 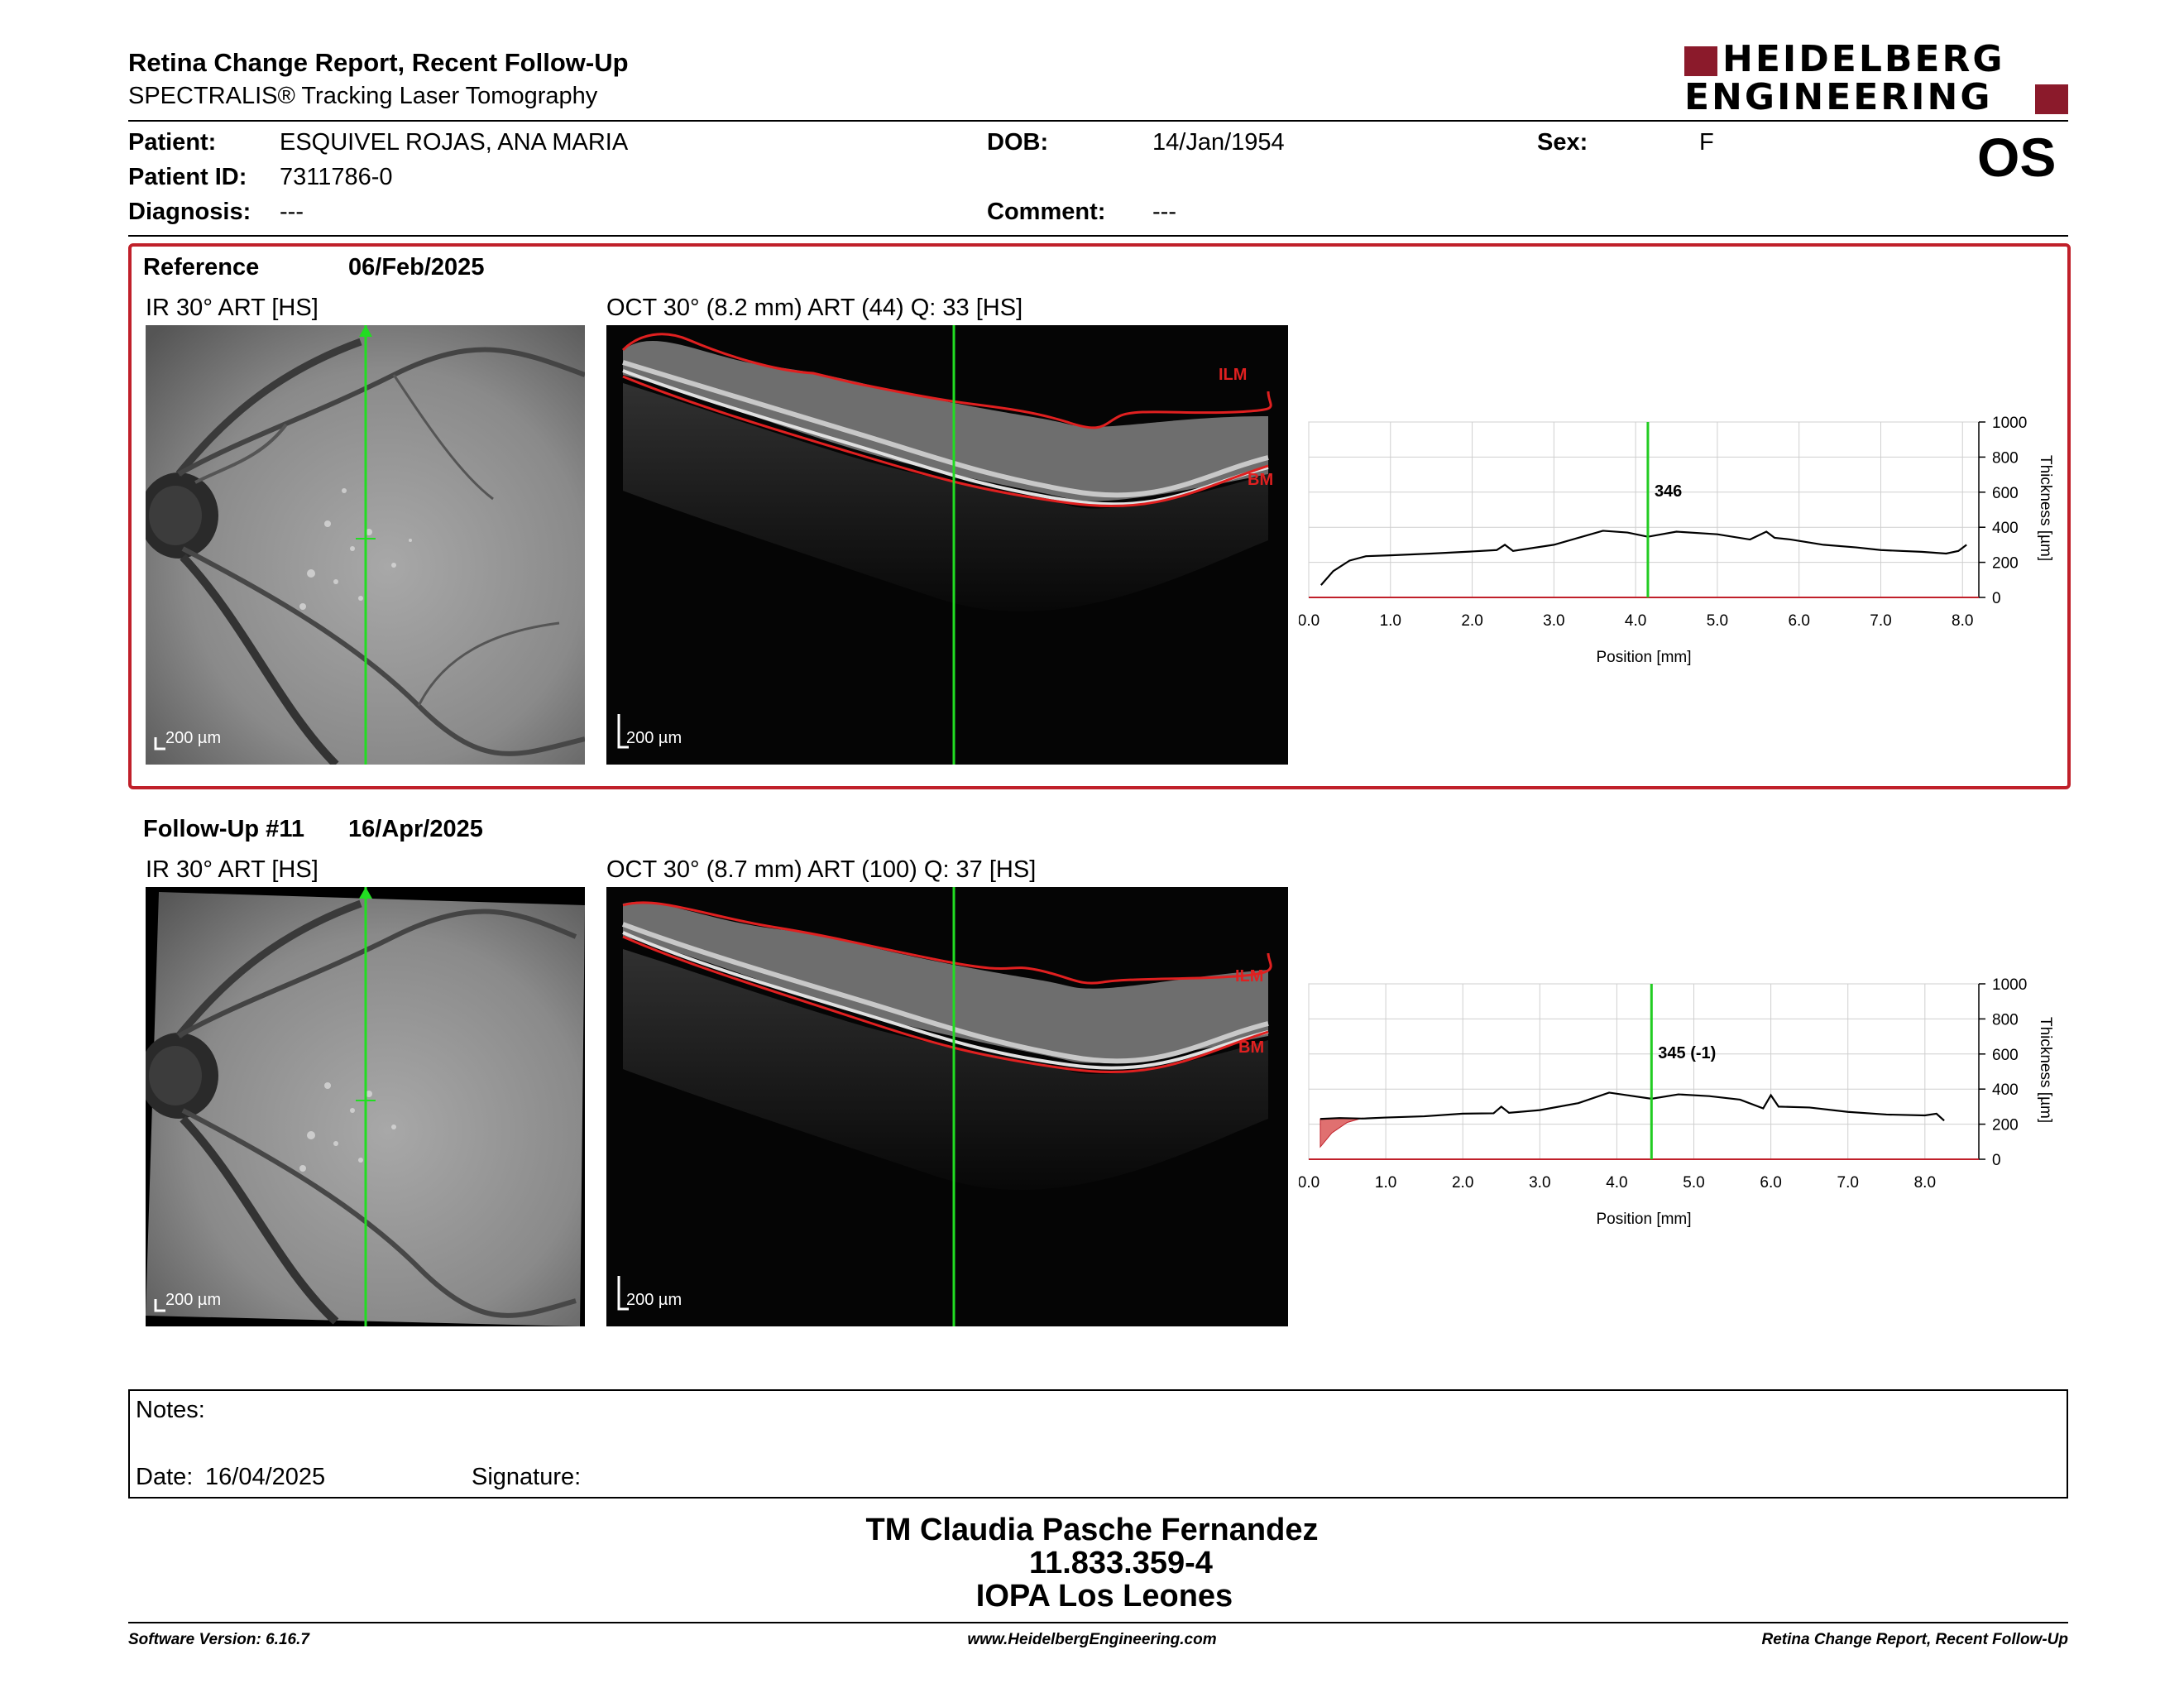 I want to click on patient-divider, so click(x=1098, y=236).